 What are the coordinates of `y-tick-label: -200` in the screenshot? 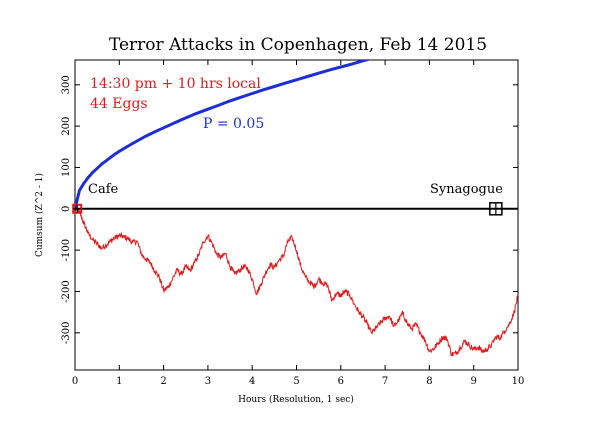 It's located at (66, 291).